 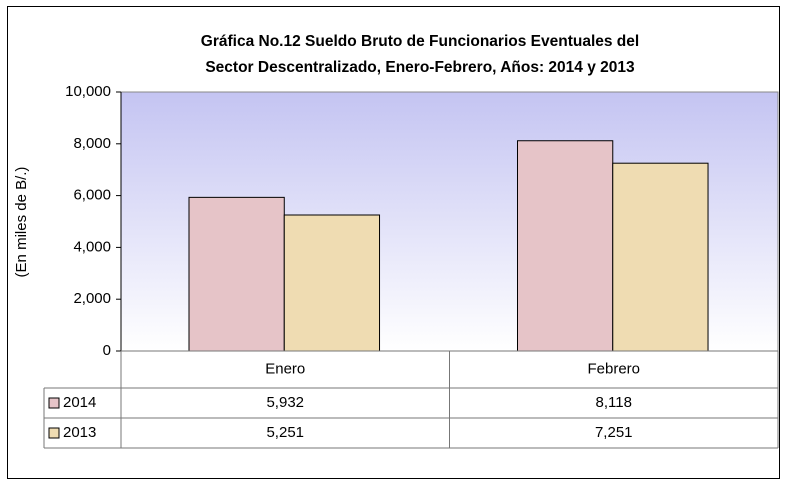 What do you see at coordinates (79, 432) in the screenshot?
I see `legend-label: 2013` at bounding box center [79, 432].